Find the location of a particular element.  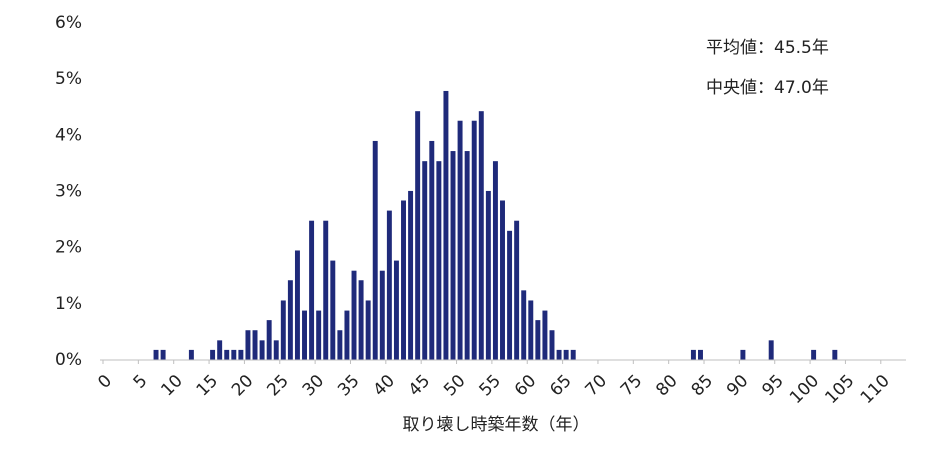

x-tick-label: 0 is located at coordinates (105, 382).